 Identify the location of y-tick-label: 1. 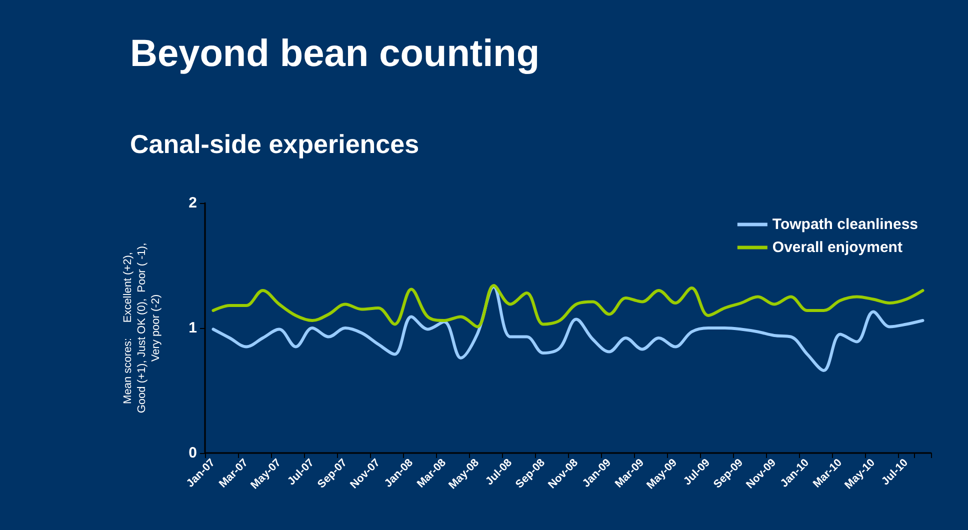
(192, 328).